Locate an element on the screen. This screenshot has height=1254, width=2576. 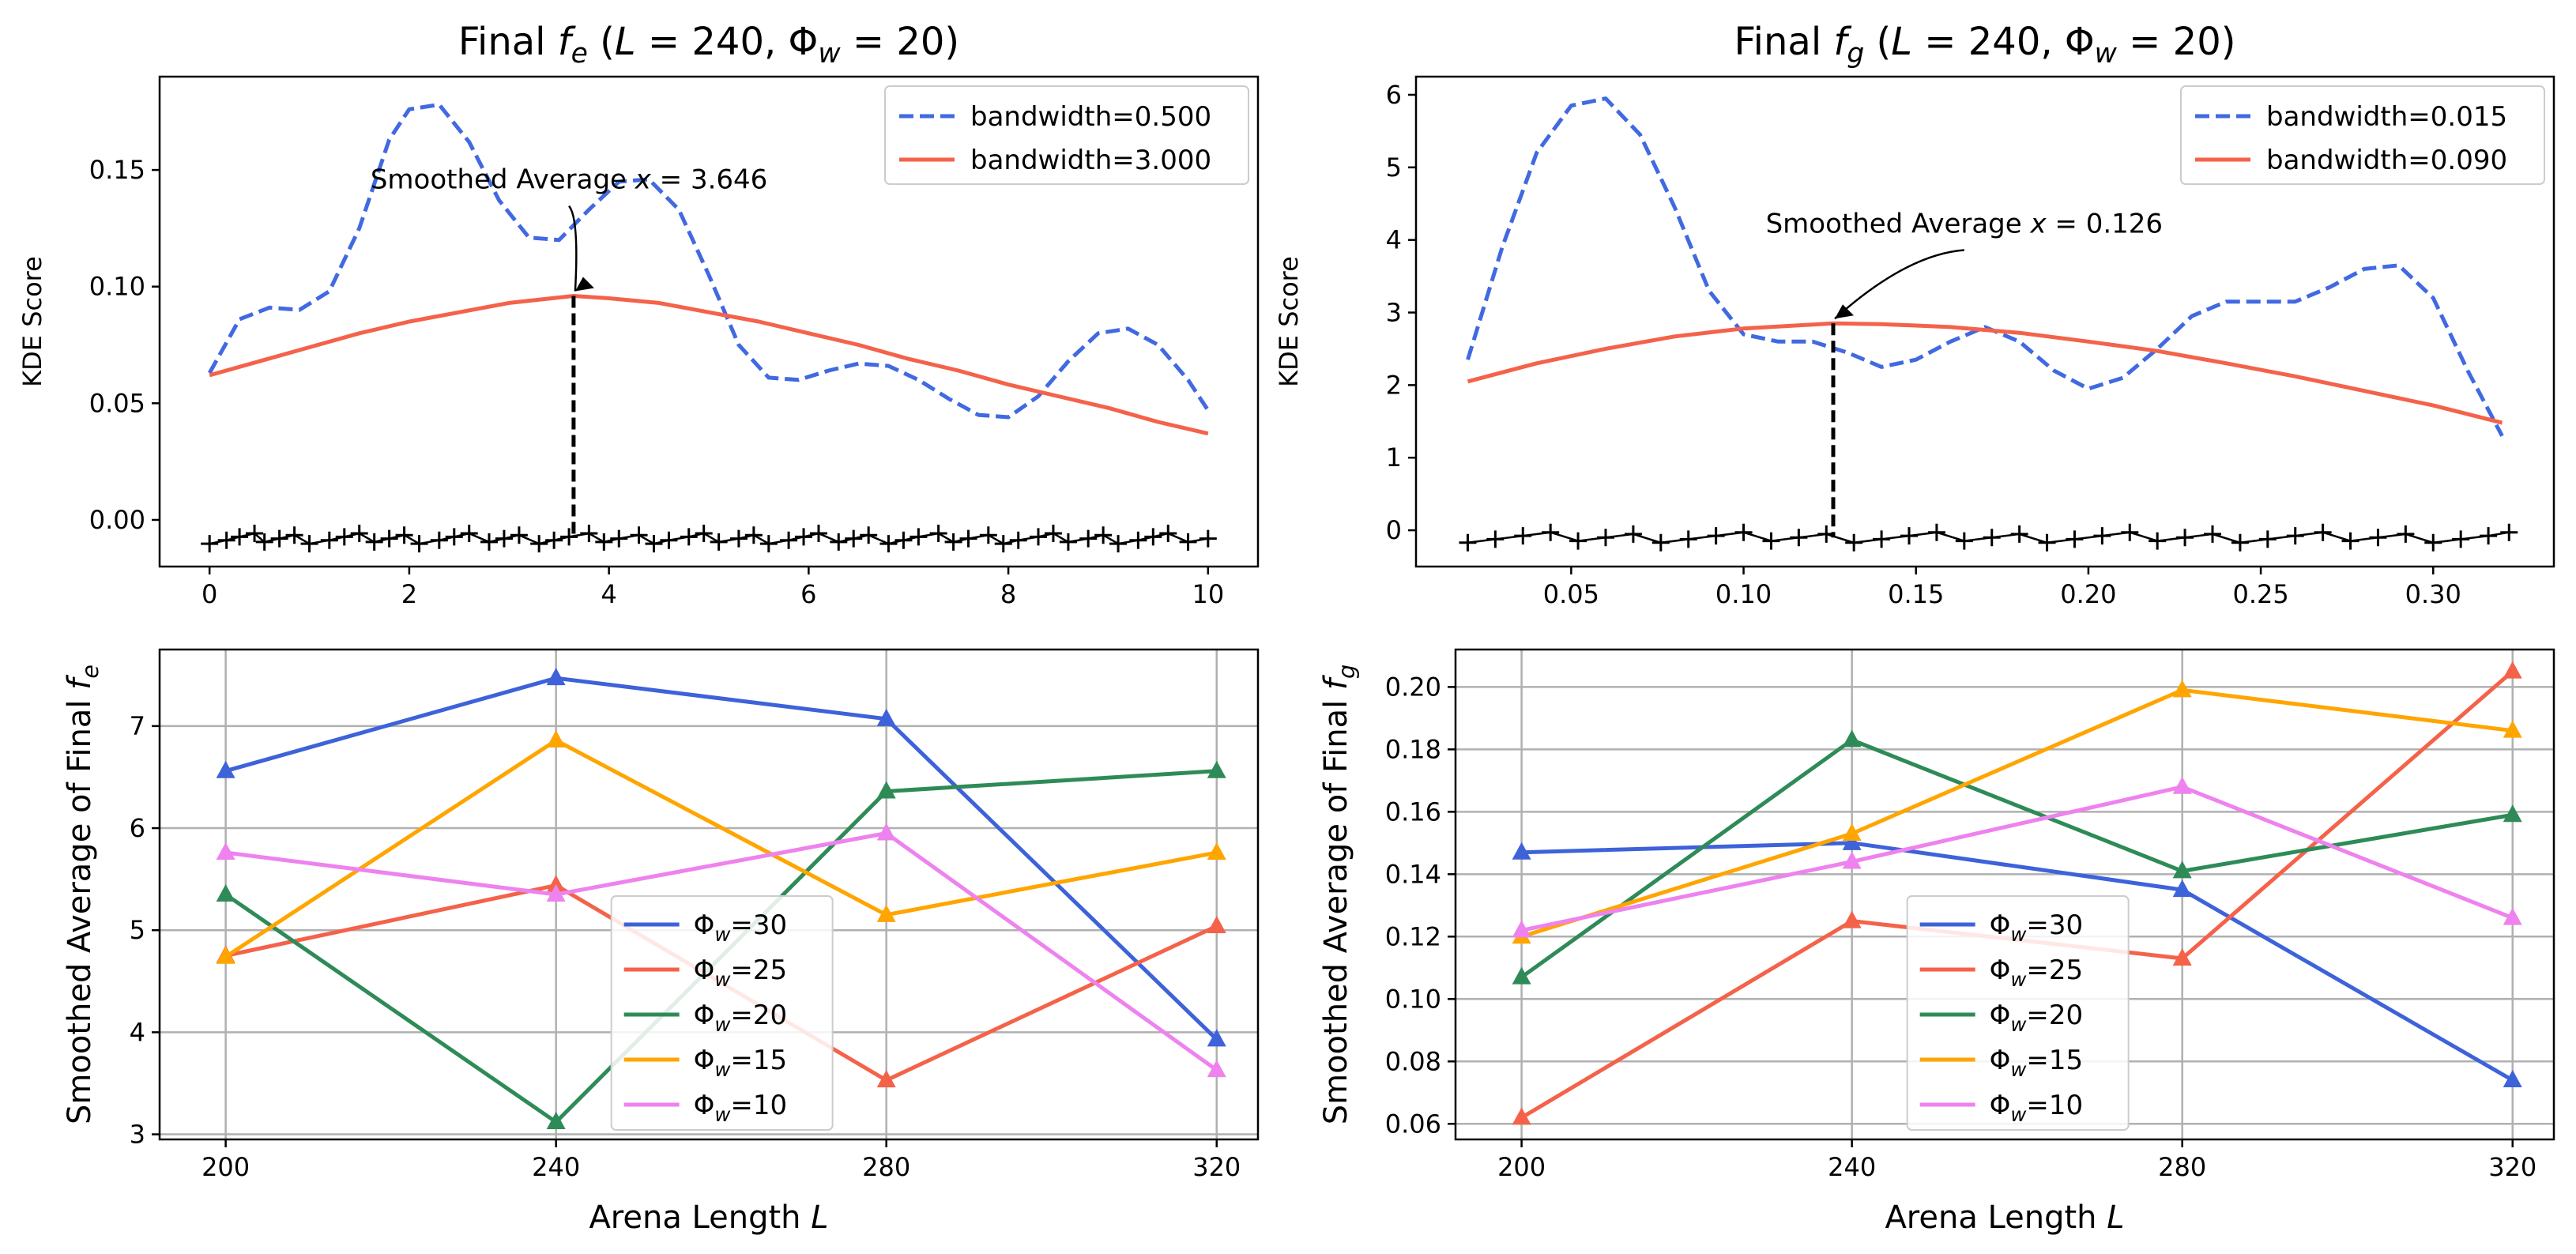
x-tick-label: 10 is located at coordinates (1208, 594).